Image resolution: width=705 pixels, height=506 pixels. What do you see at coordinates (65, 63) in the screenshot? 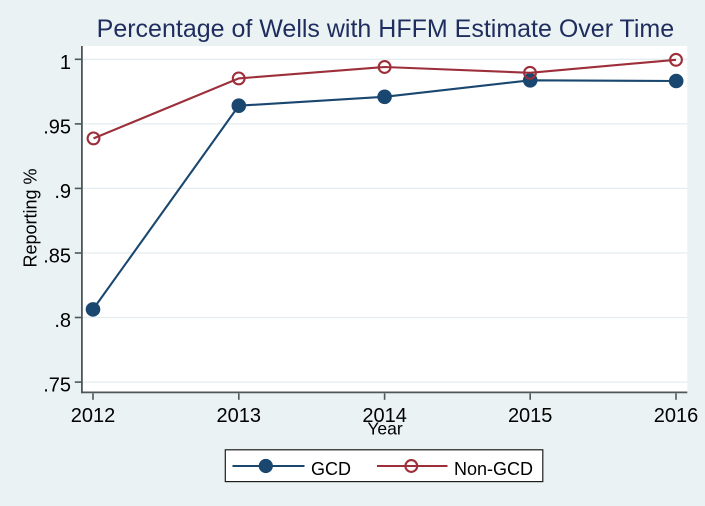
I see `svg-text: 1` at bounding box center [65, 63].